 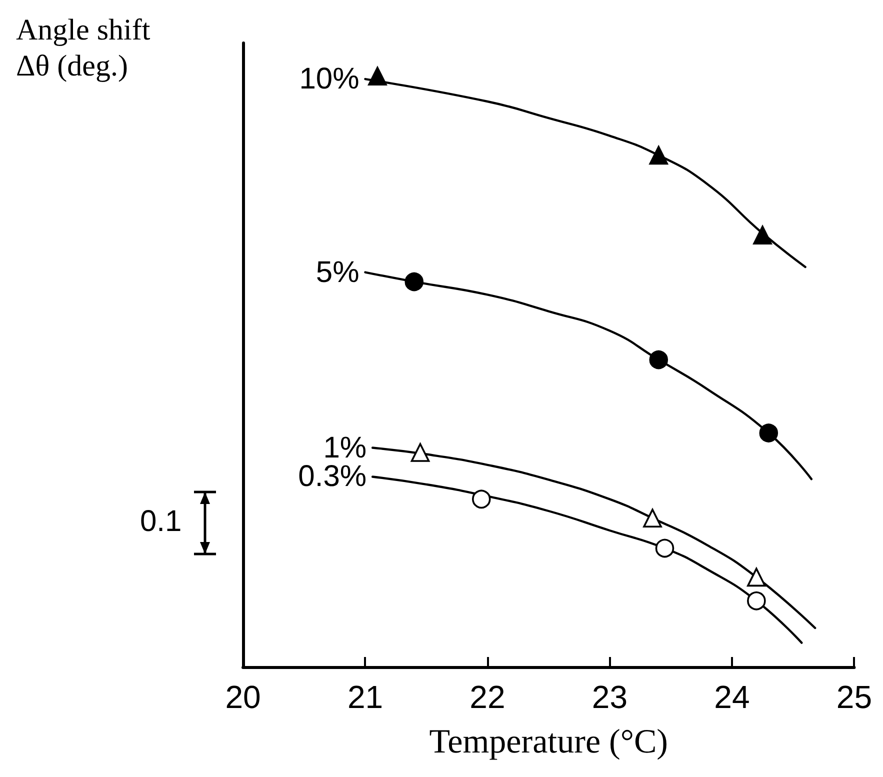 What do you see at coordinates (83, 48) in the screenshot?
I see `y-axis-title: Angle shift Δθ (deg.)` at bounding box center [83, 48].